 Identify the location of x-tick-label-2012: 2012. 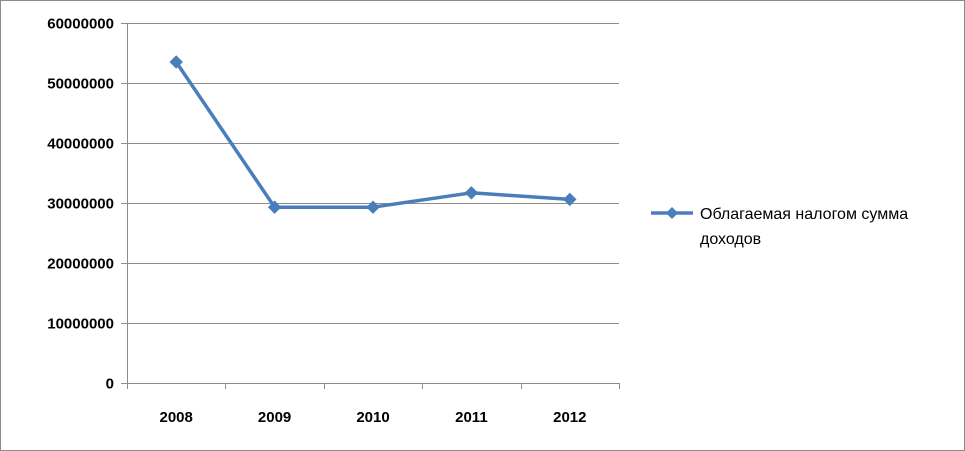
(569, 417).